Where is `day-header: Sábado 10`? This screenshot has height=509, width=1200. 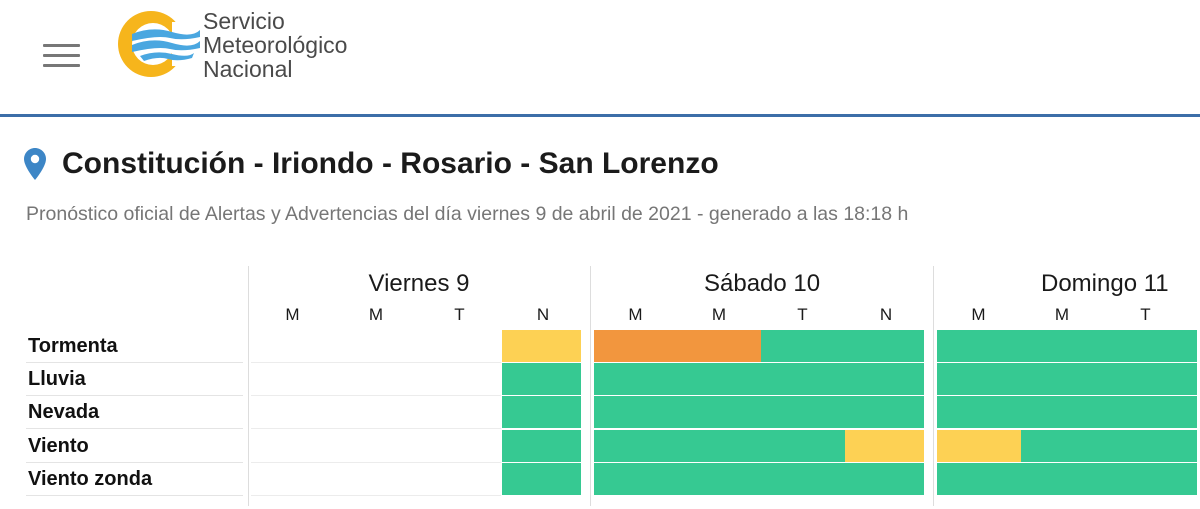 day-header: Sábado 10 is located at coordinates (762, 283).